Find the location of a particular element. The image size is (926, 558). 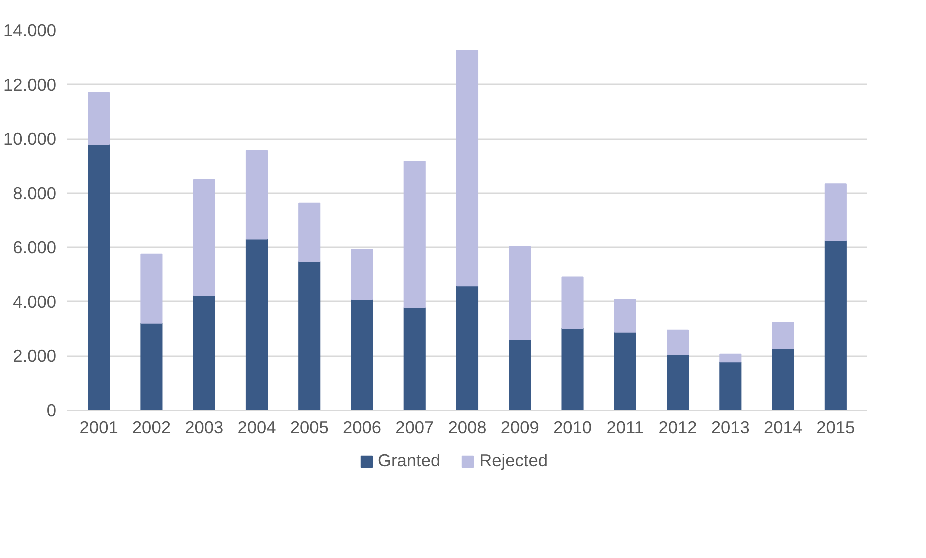

x-tick-label: 2002 is located at coordinates (151, 428).